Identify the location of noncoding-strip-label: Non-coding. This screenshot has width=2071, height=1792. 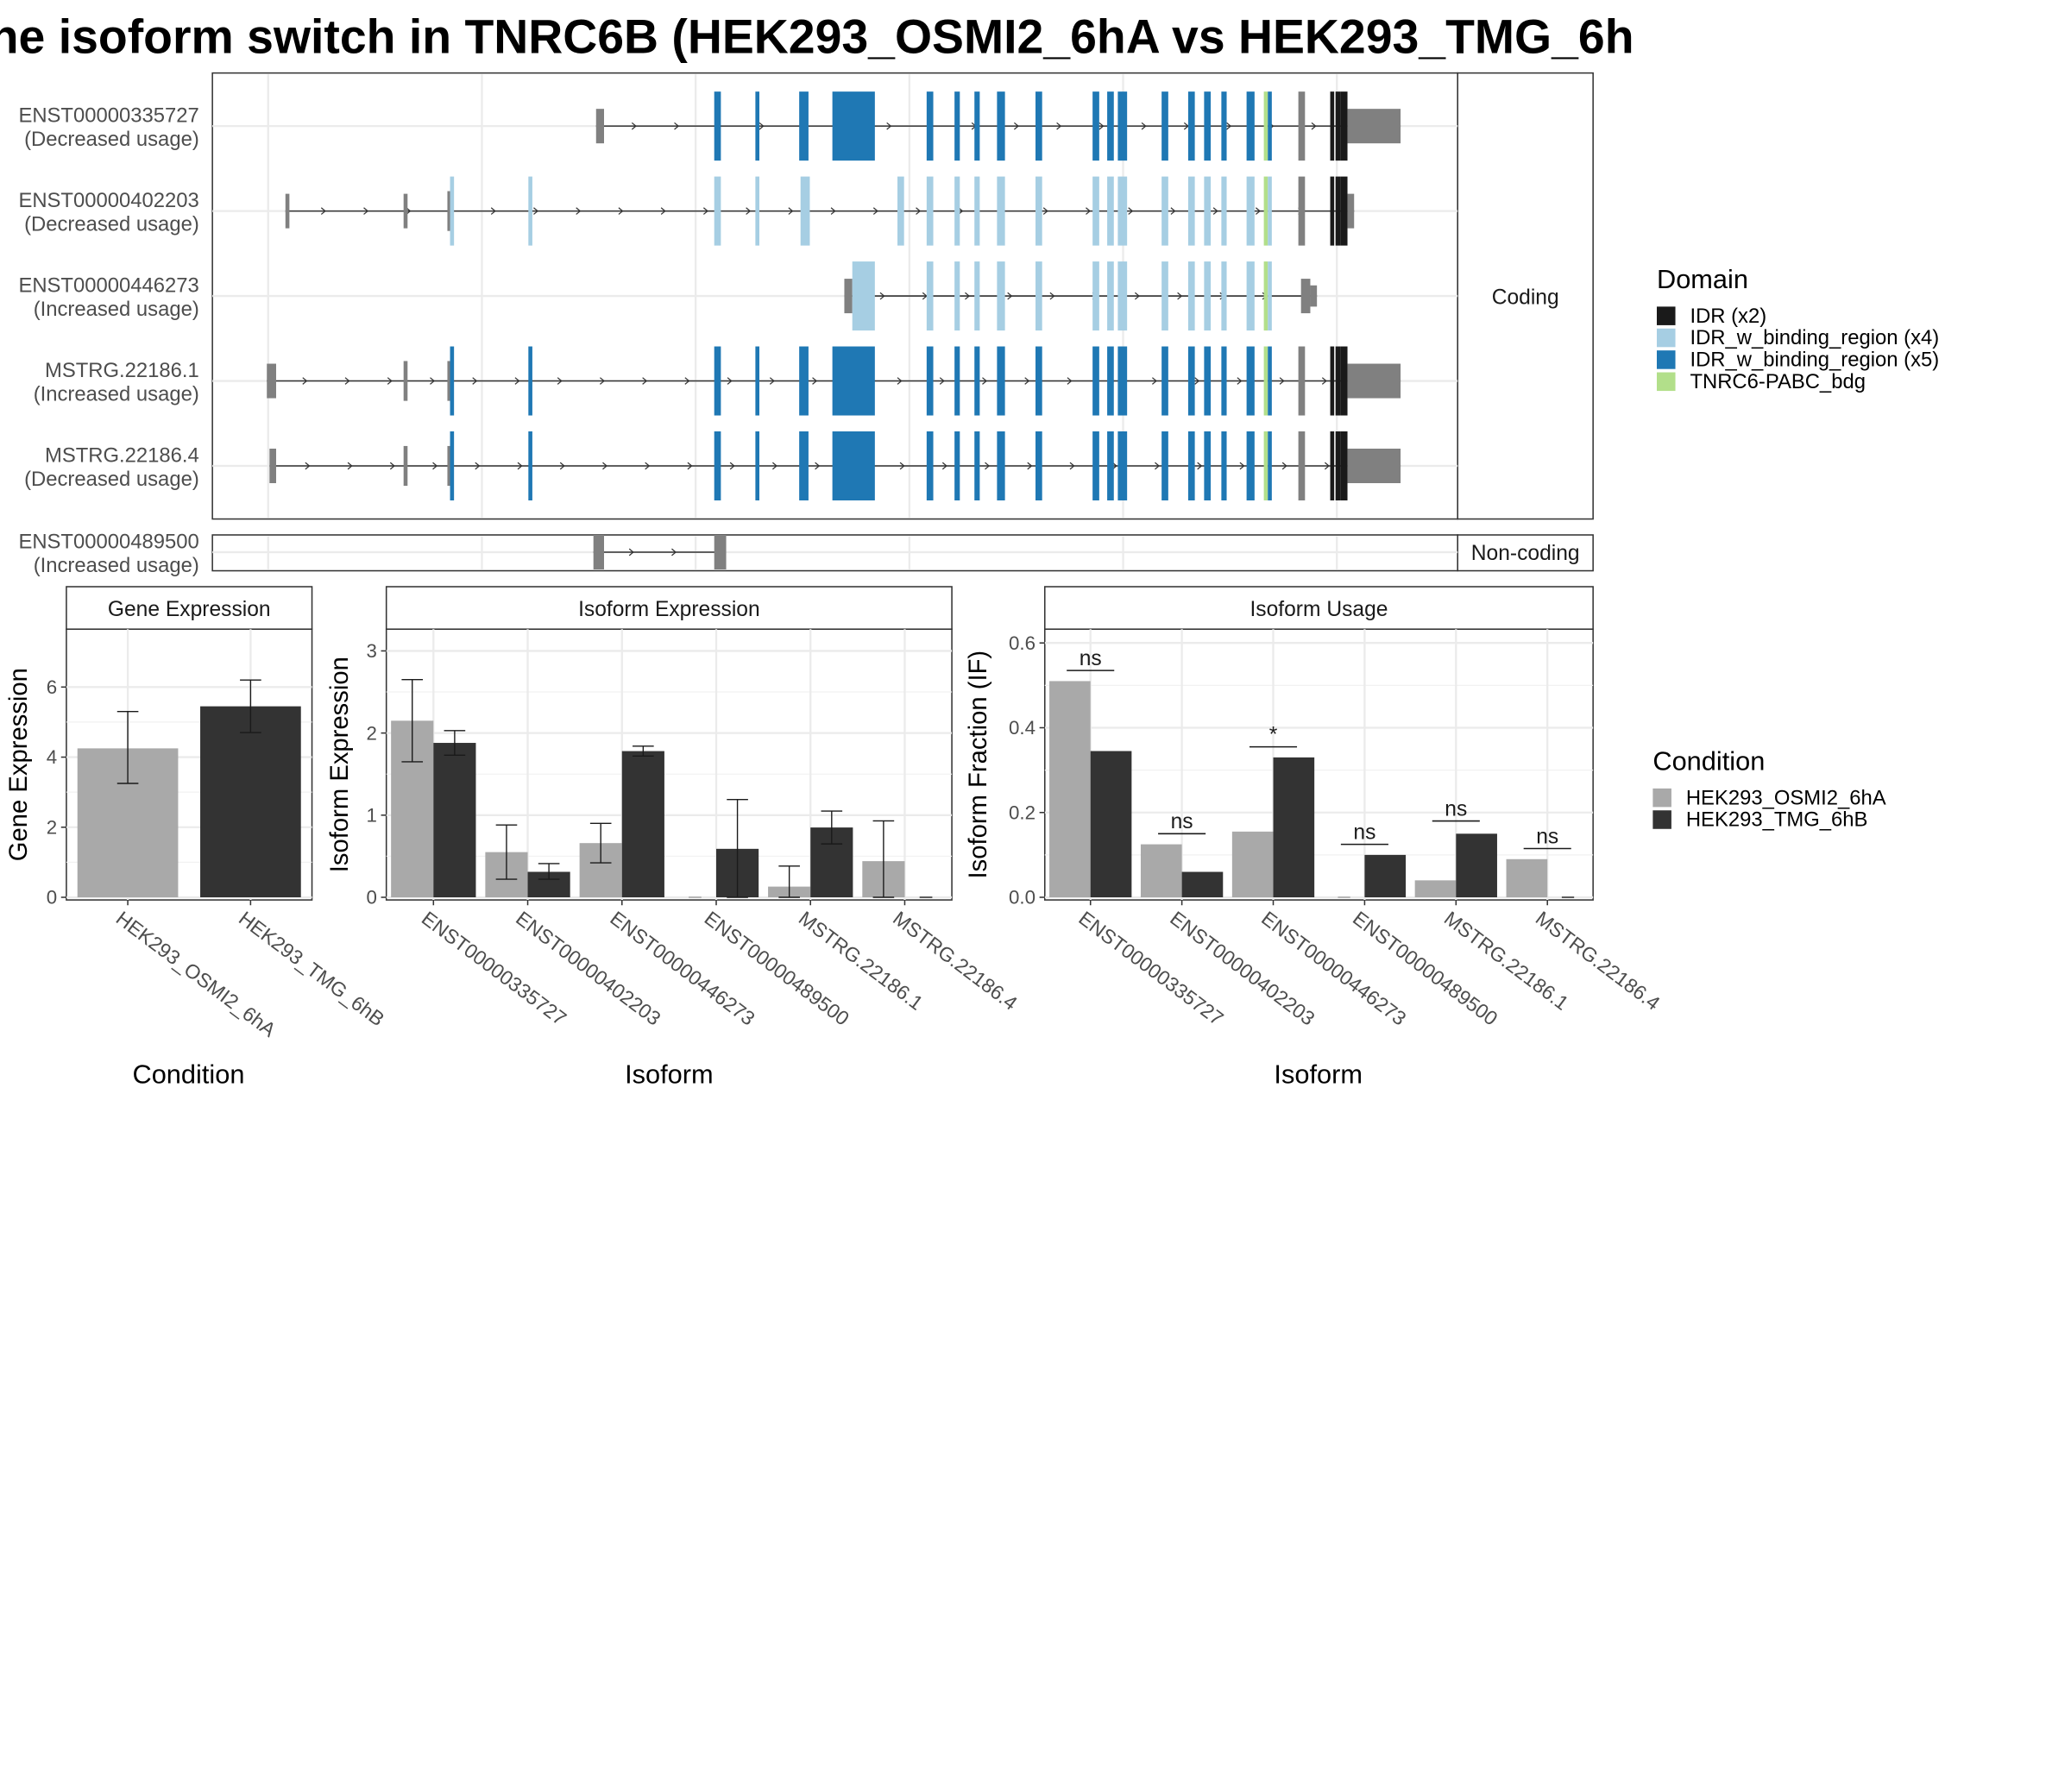
(1525, 553).